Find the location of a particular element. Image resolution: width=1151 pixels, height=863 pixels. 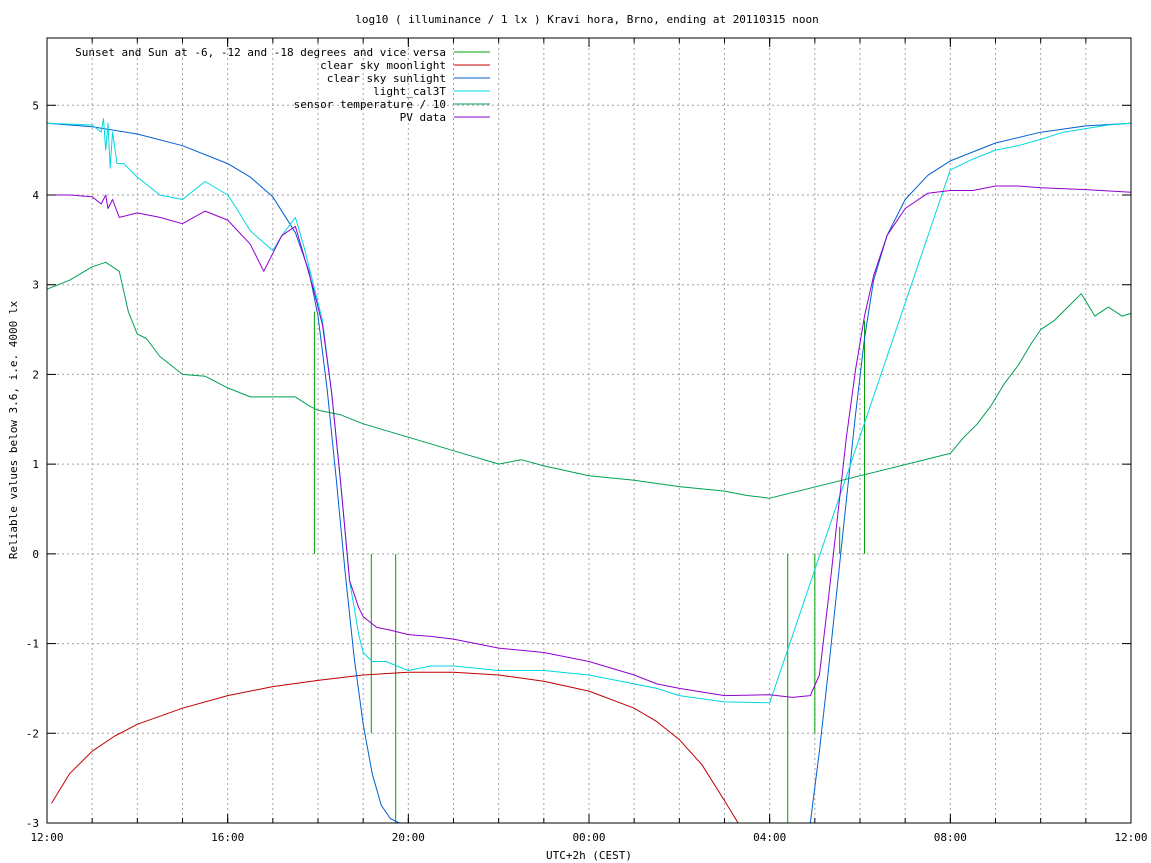

series-line-clear-sky-moonlight is located at coordinates (395, 747).